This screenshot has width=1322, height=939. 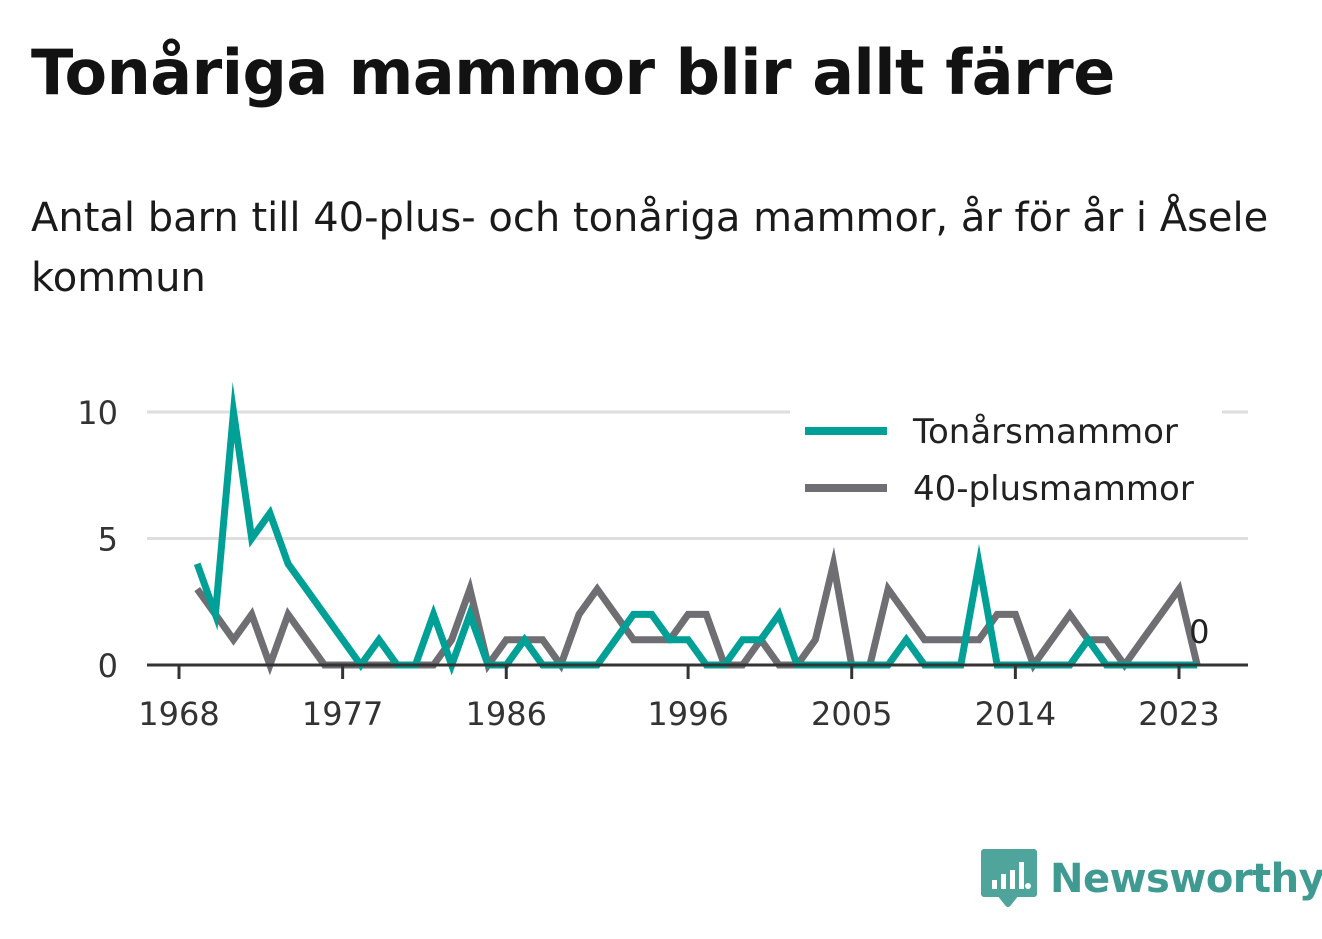 I want to click on newsworthy-logo-text: Newsworthy, so click(x=1186, y=879).